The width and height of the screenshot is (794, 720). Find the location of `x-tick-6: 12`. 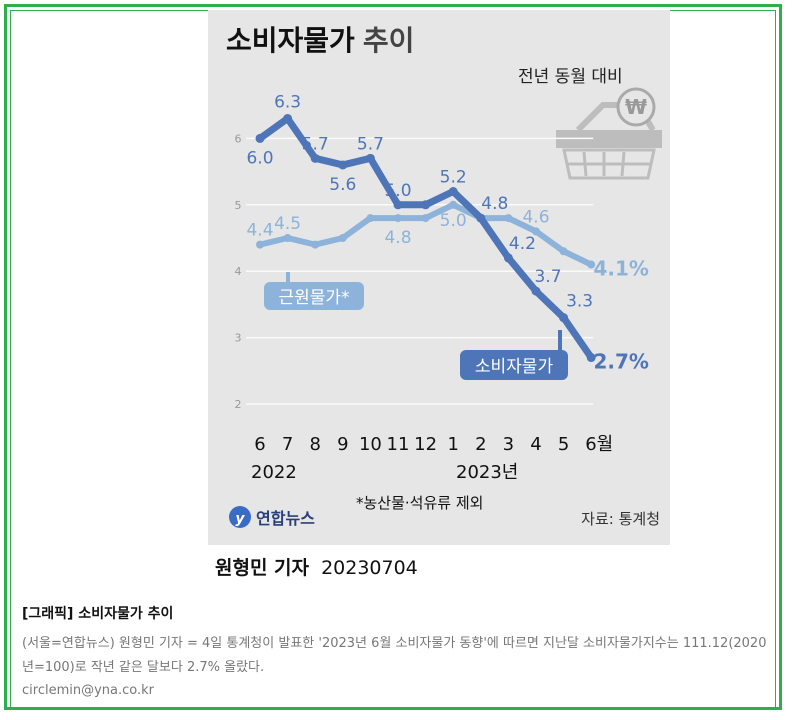

x-tick-6: 12 is located at coordinates (425, 444).